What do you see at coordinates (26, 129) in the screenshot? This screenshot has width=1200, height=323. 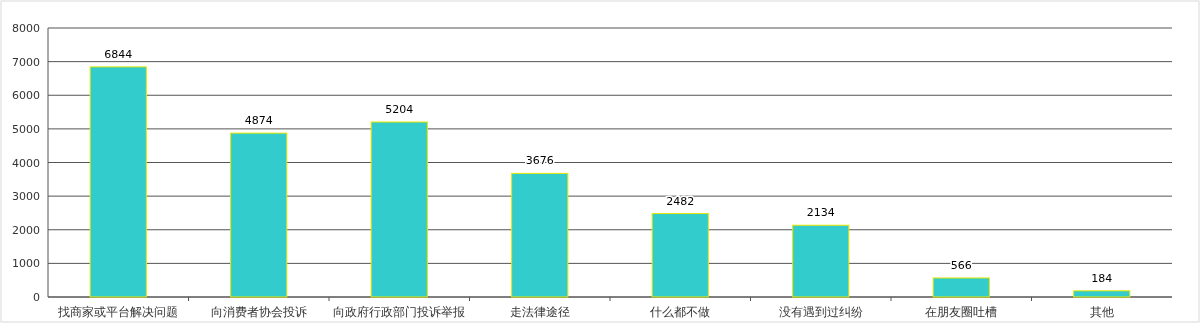 I see `y-tick-label: 5000` at bounding box center [26, 129].